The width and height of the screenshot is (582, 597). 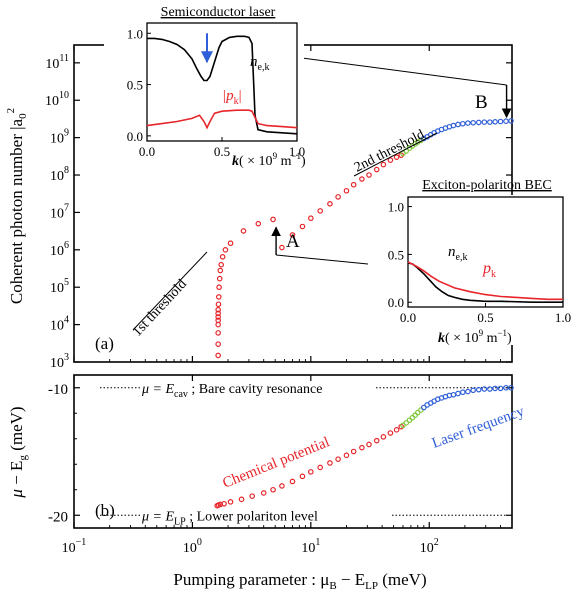 I want to click on inset1-ytick-label-2: 1.0, so click(x=135, y=33).